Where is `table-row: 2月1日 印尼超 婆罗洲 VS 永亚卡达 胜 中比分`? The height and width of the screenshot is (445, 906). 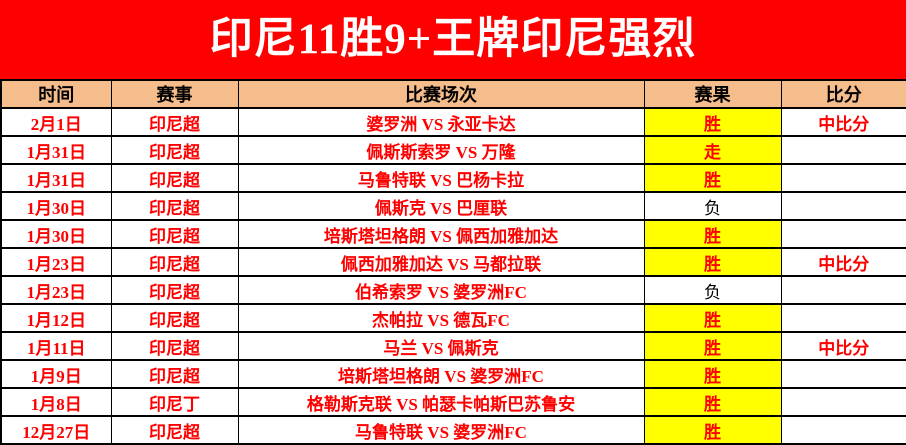 table-row: 2月1日 印尼超 婆罗洲 VS 永亚卡达 胜 中比分 is located at coordinates (453, 122).